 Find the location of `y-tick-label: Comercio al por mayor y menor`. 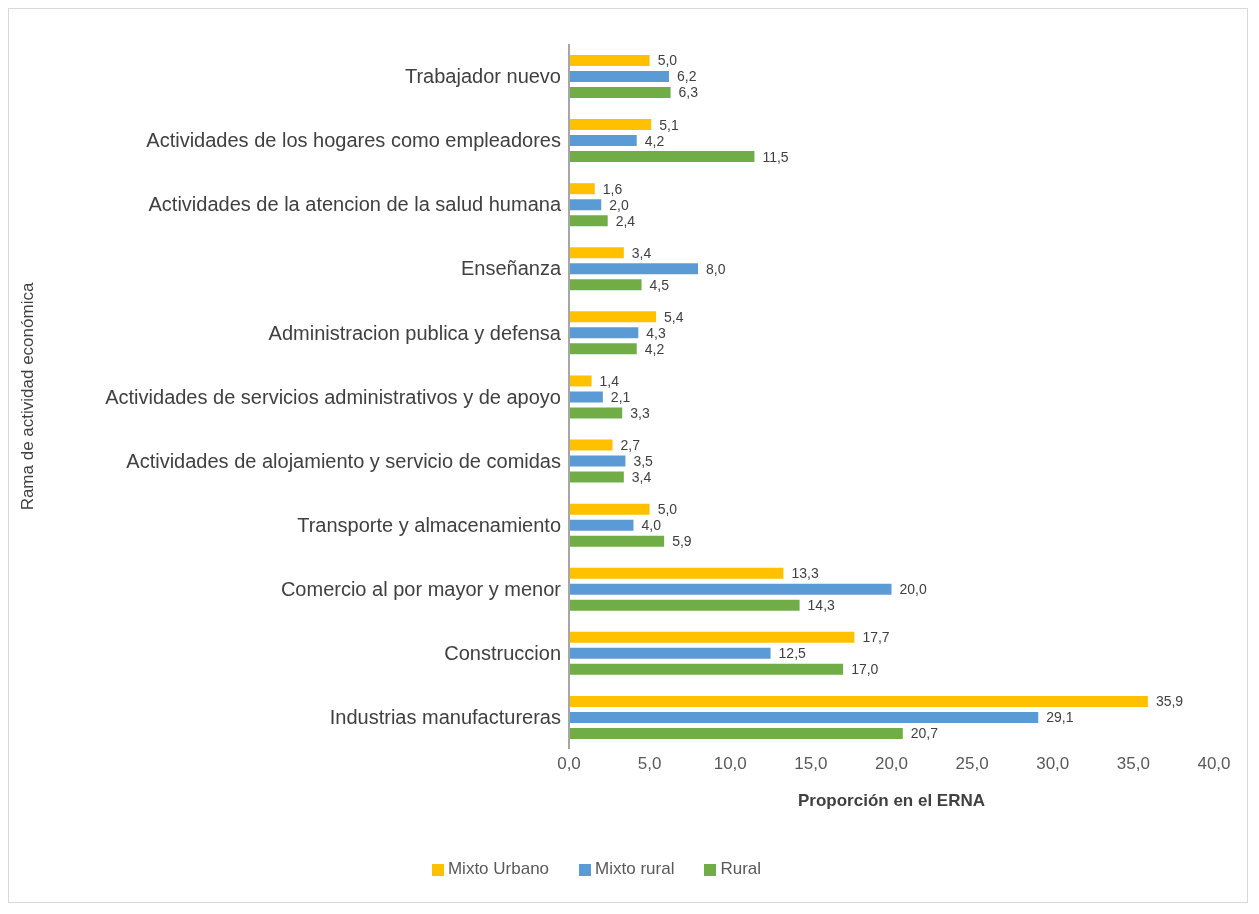

y-tick-label: Comercio al por mayor y menor is located at coordinates (421, 588).